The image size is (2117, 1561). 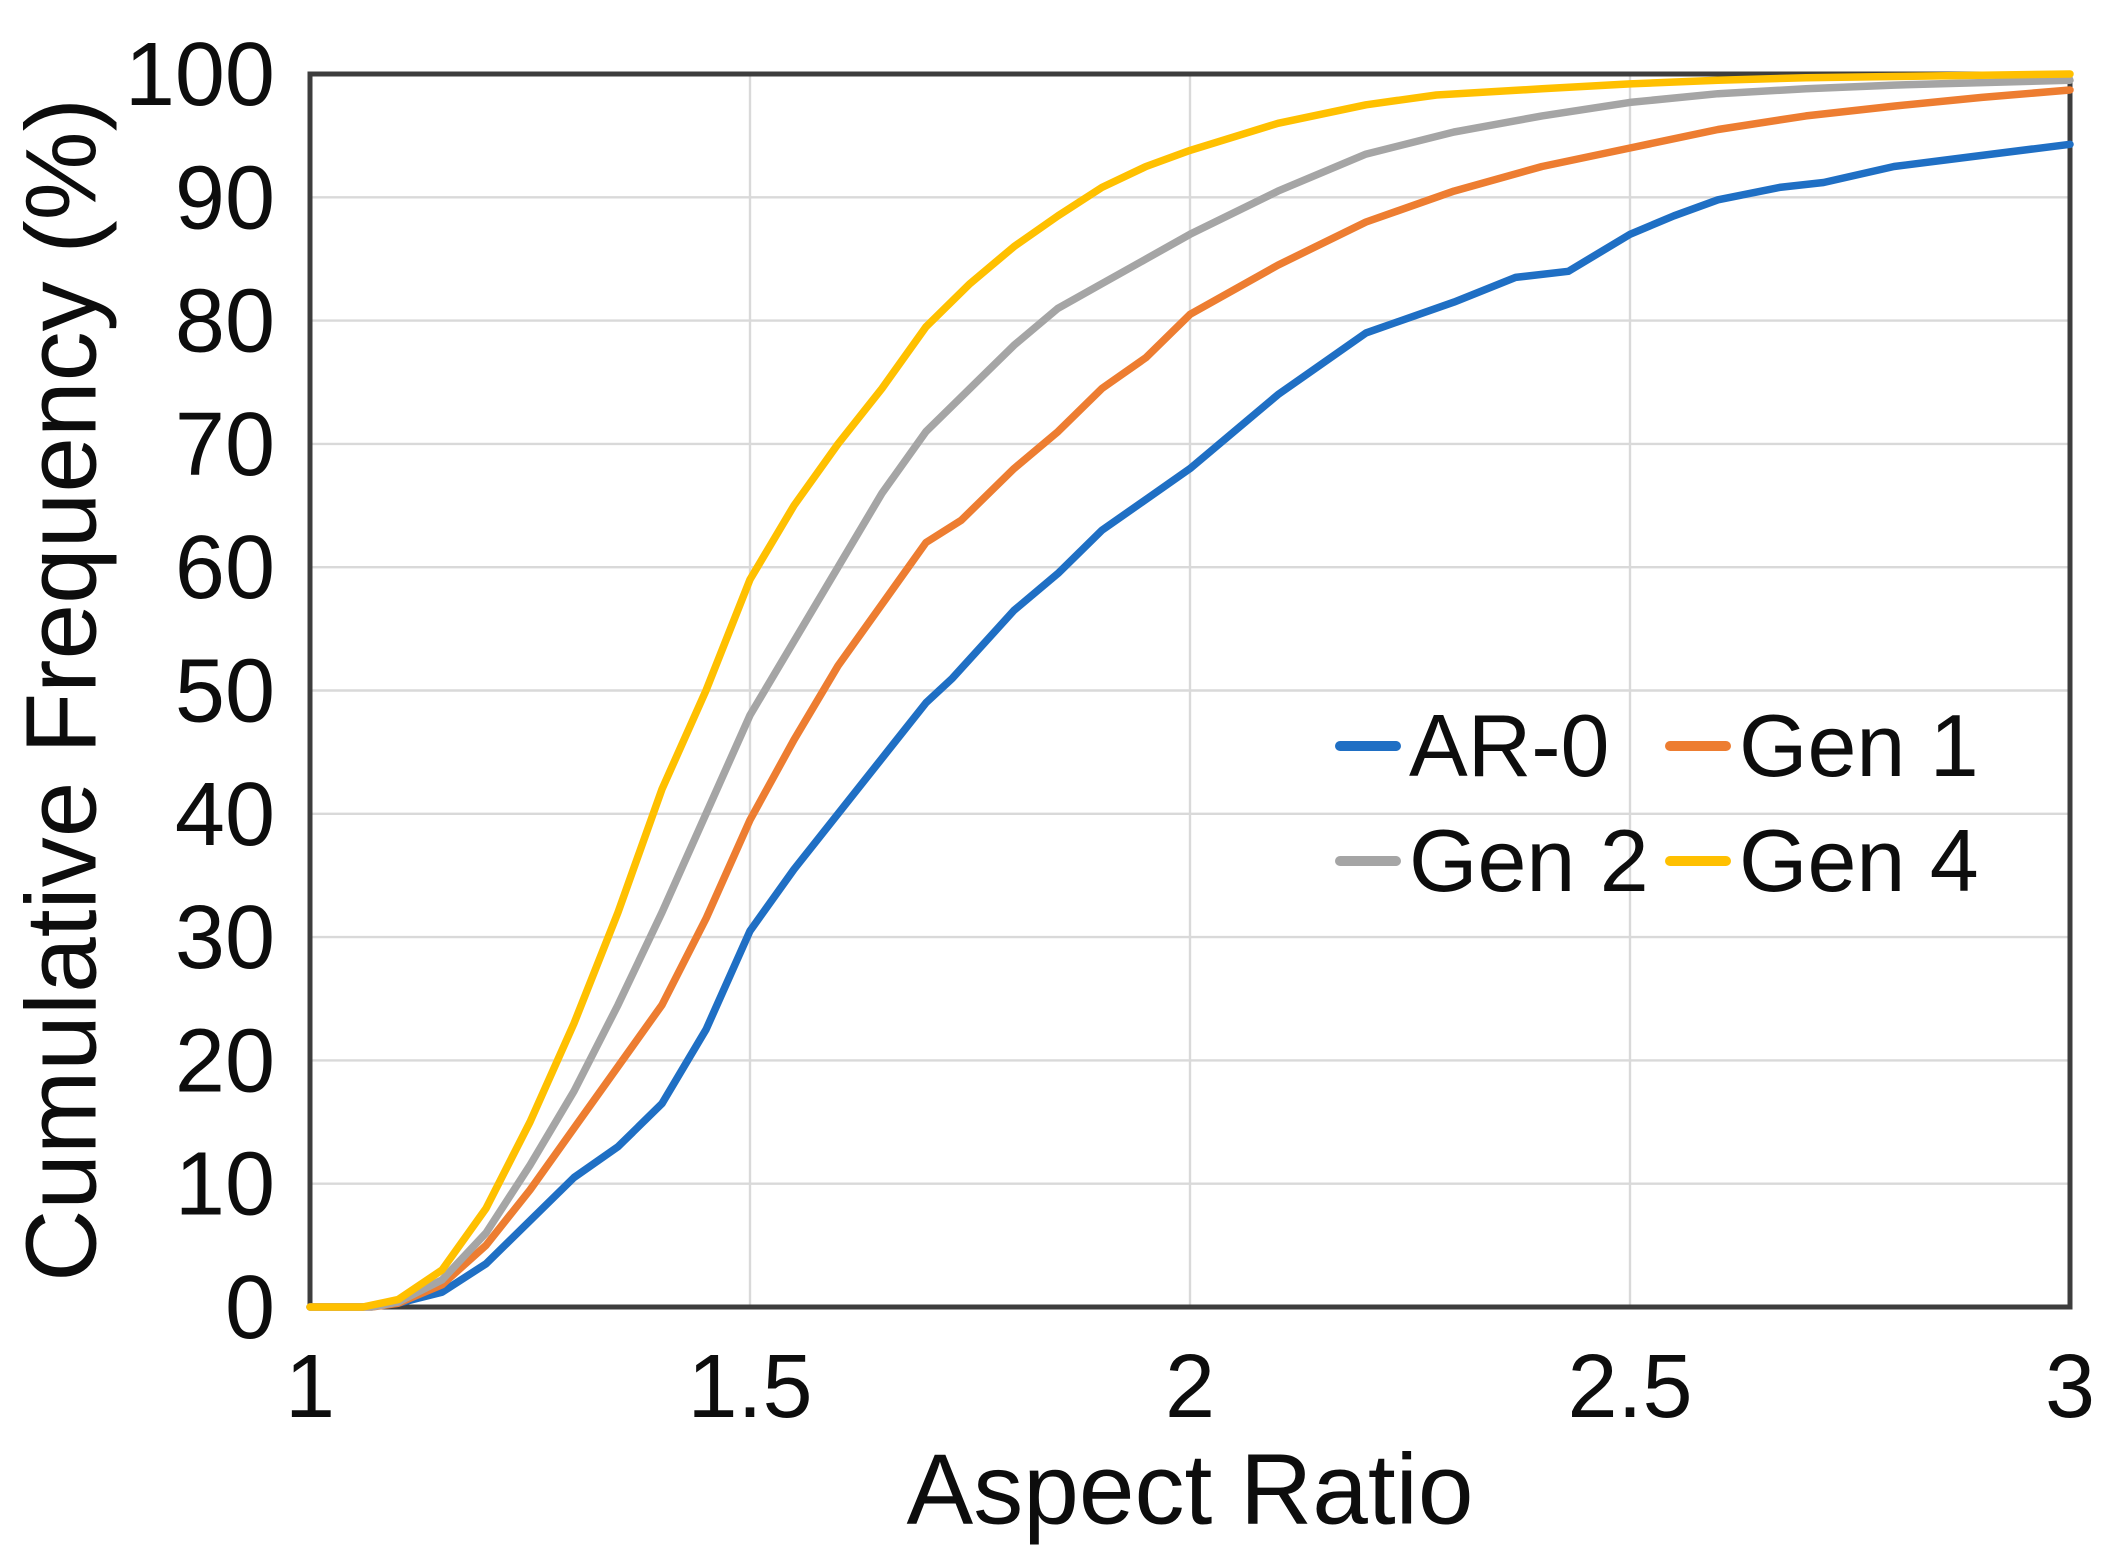 I want to click on x-axis-title: Aspect Ratio, so click(x=1190, y=1489).